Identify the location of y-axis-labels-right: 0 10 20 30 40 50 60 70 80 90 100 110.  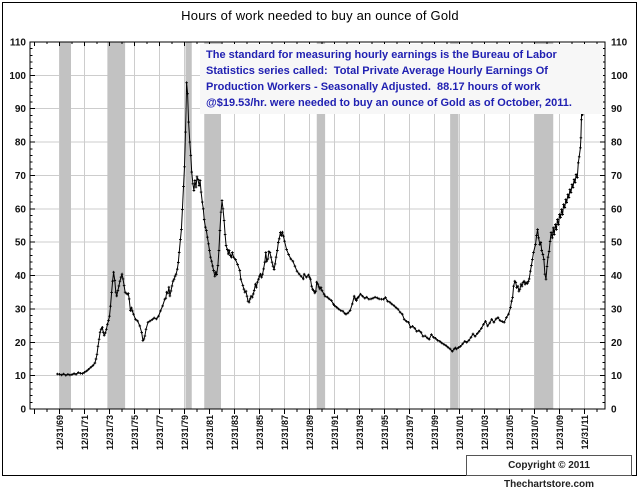
(619, 227).